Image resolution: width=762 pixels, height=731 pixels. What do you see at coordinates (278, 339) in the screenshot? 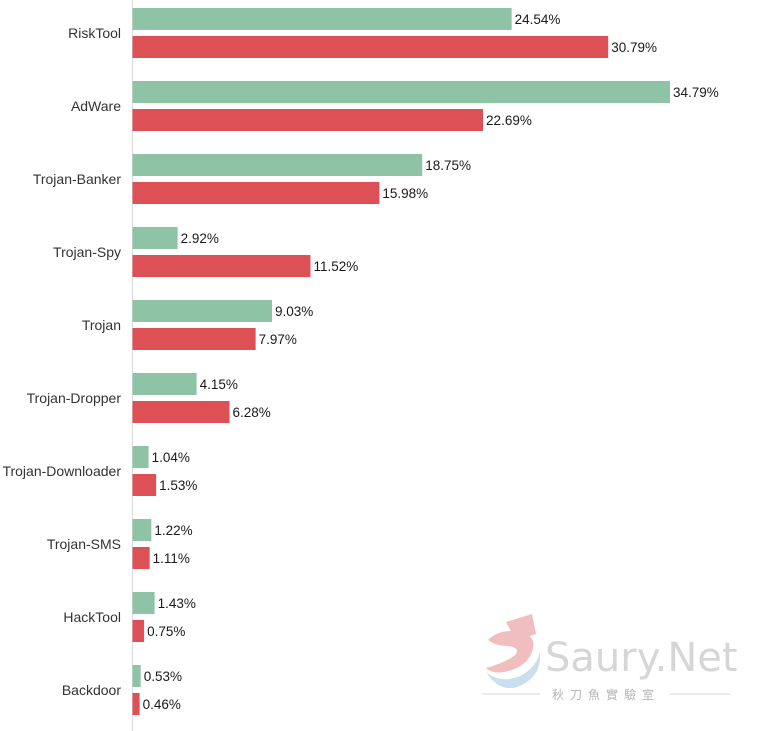
I see `data-label: 7.97%` at bounding box center [278, 339].